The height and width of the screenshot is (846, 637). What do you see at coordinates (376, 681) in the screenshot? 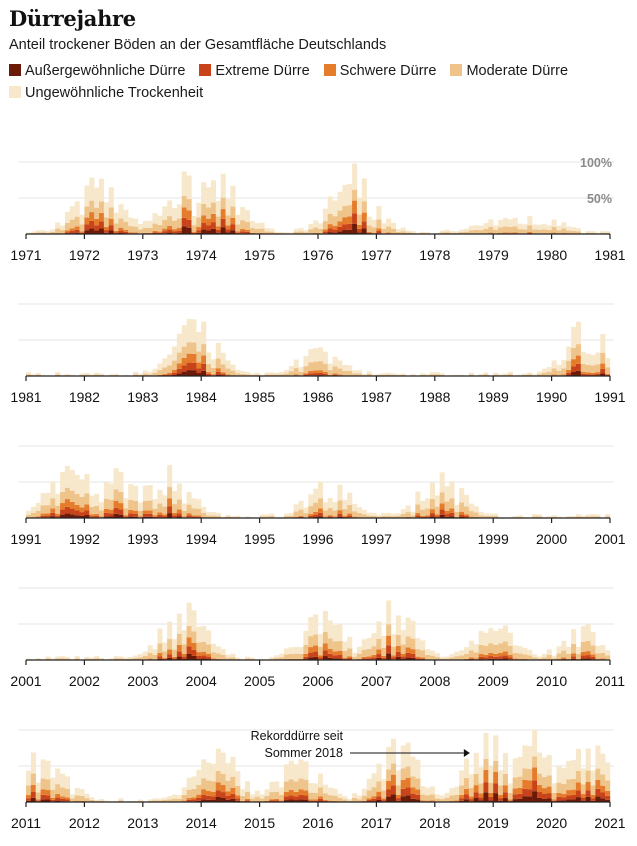
I see `x-tick-label: 2007` at bounding box center [376, 681].